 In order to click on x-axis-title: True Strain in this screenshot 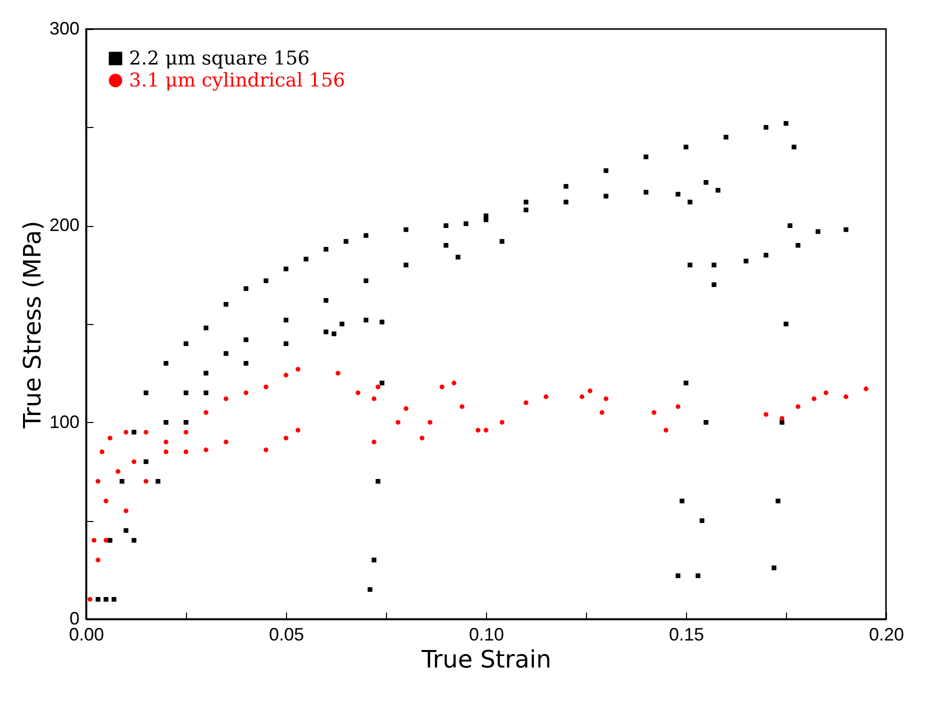, I will do `click(486, 660)`.